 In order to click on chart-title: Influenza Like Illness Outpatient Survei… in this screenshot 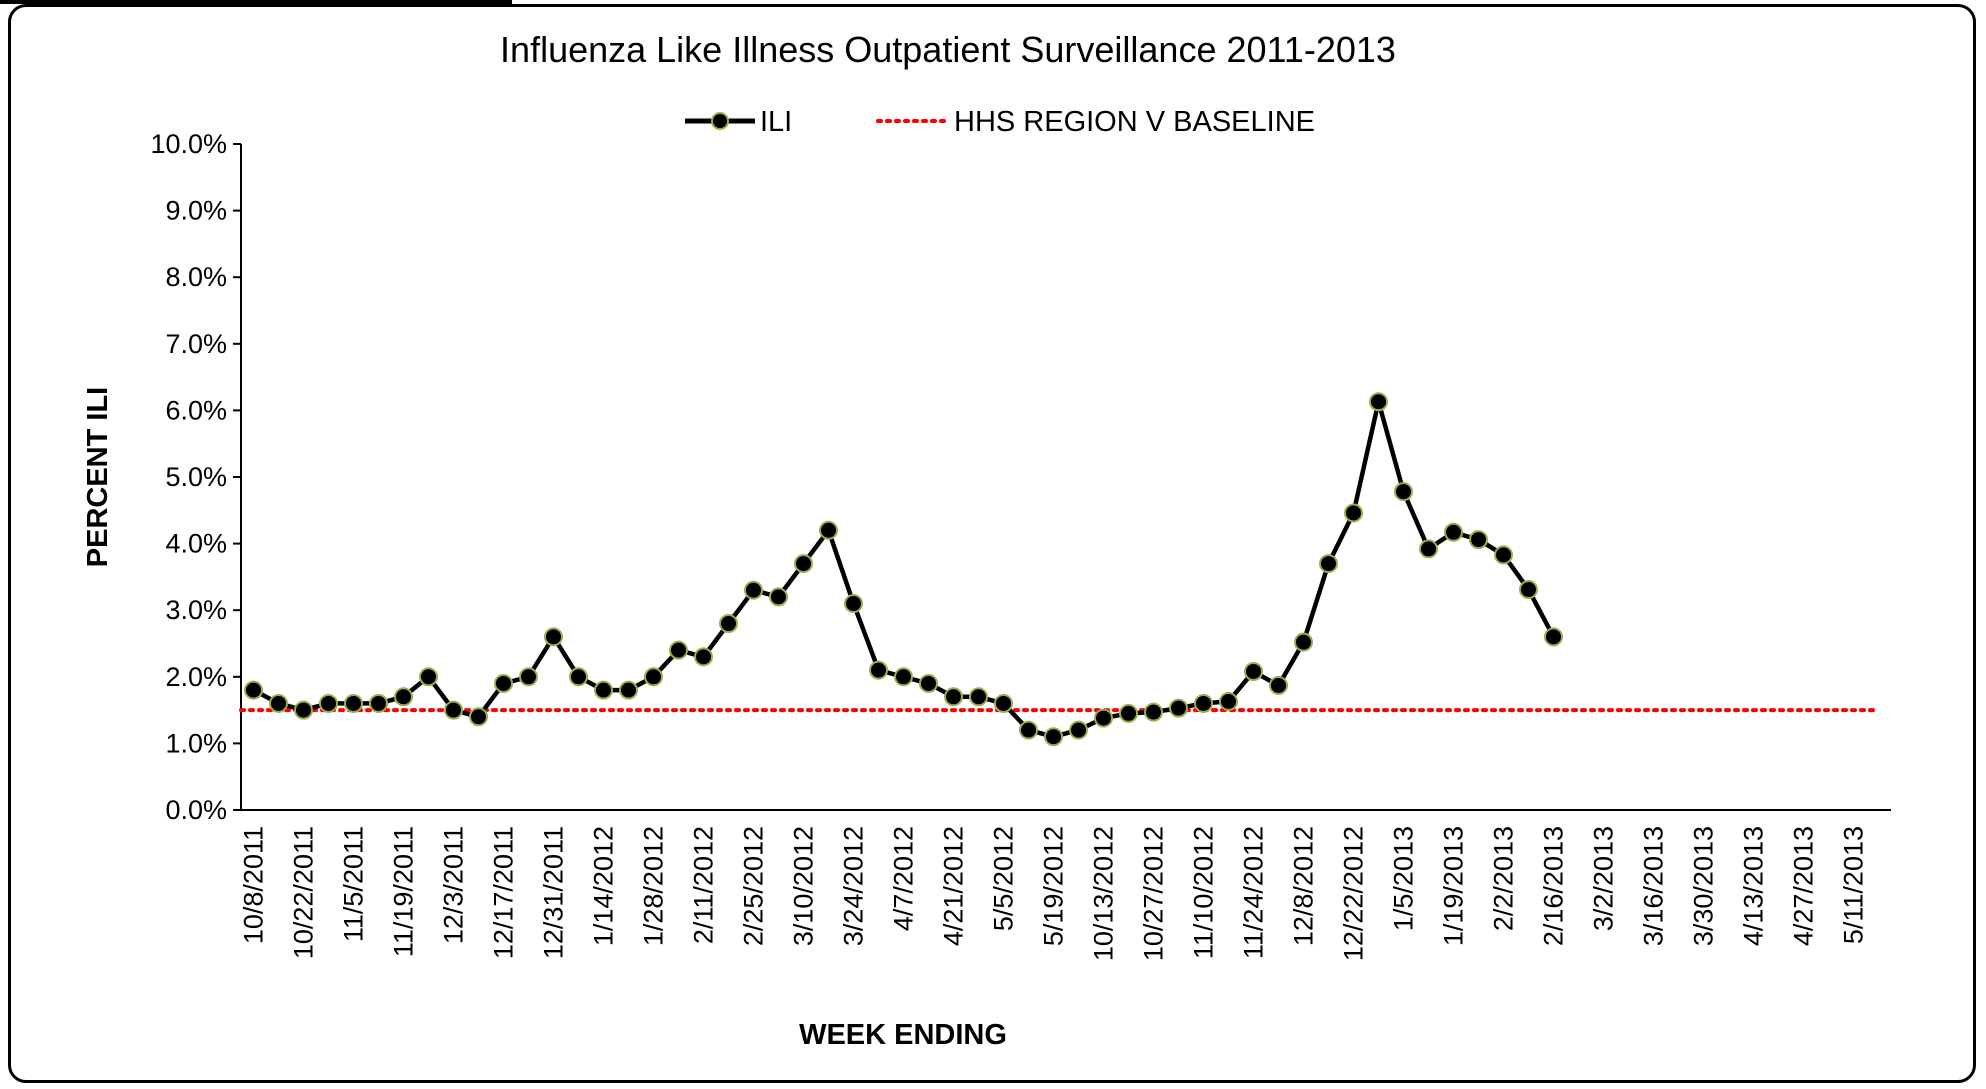, I will do `click(948, 49)`.